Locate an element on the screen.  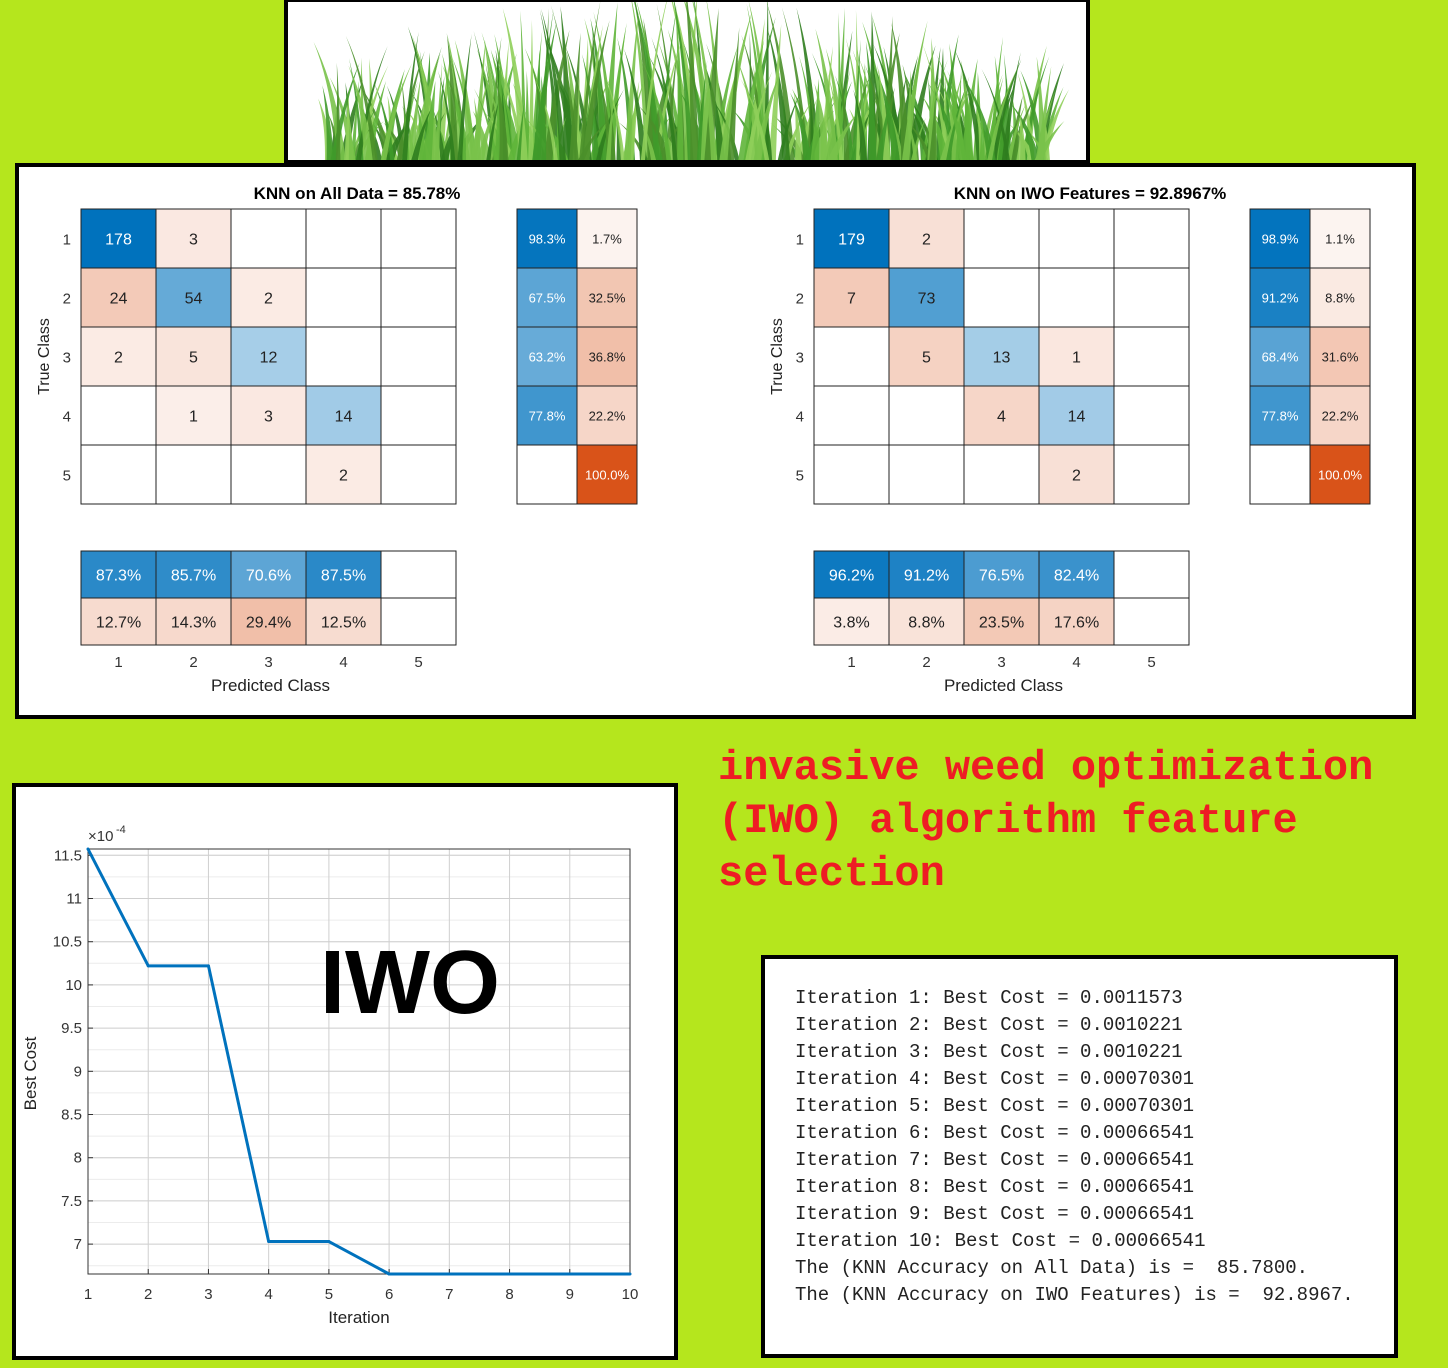
console-line: Iteration 7: Best Cost = 0.00066541 is located at coordinates (995, 1160).